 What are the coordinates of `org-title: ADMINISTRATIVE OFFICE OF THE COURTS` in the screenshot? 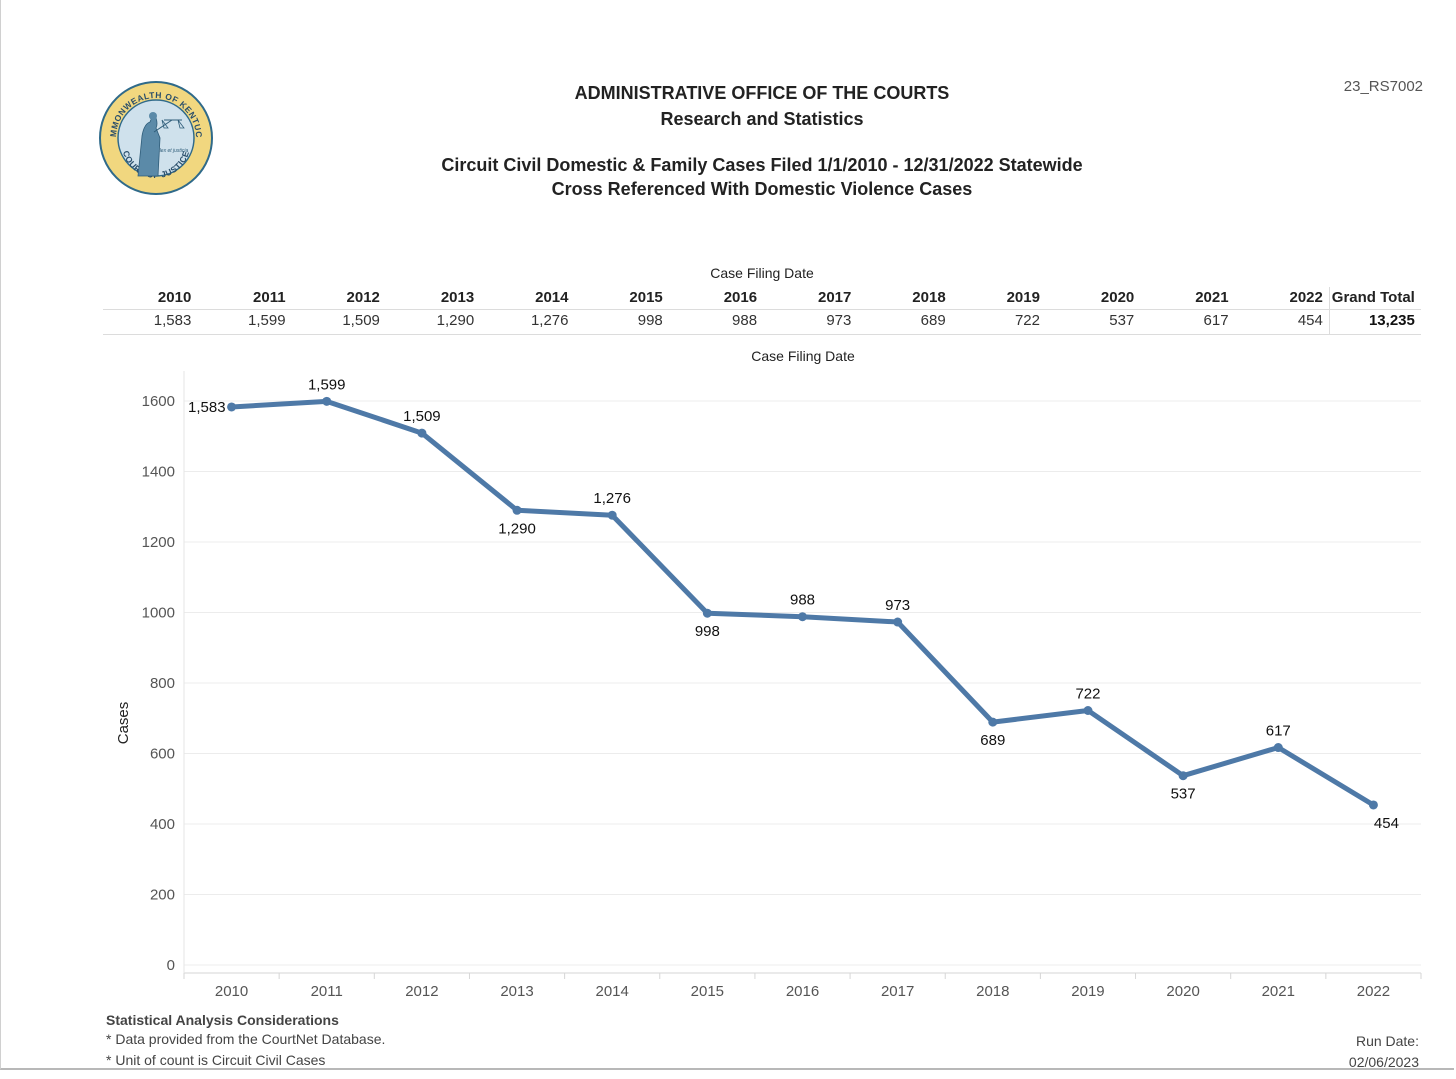 It's located at (762, 93).